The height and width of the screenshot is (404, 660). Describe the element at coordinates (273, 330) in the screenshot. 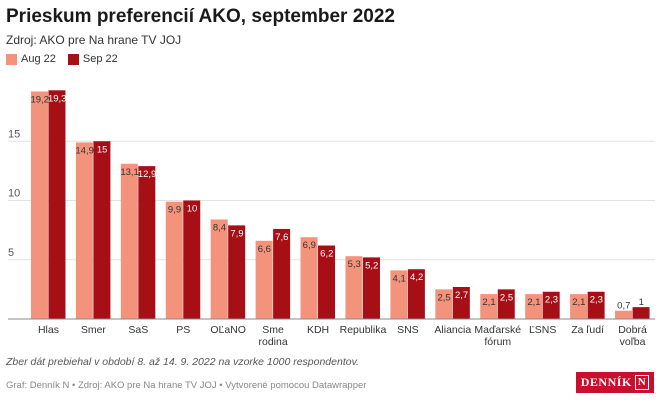

I see `x-tick-label-line: Sme` at that location.